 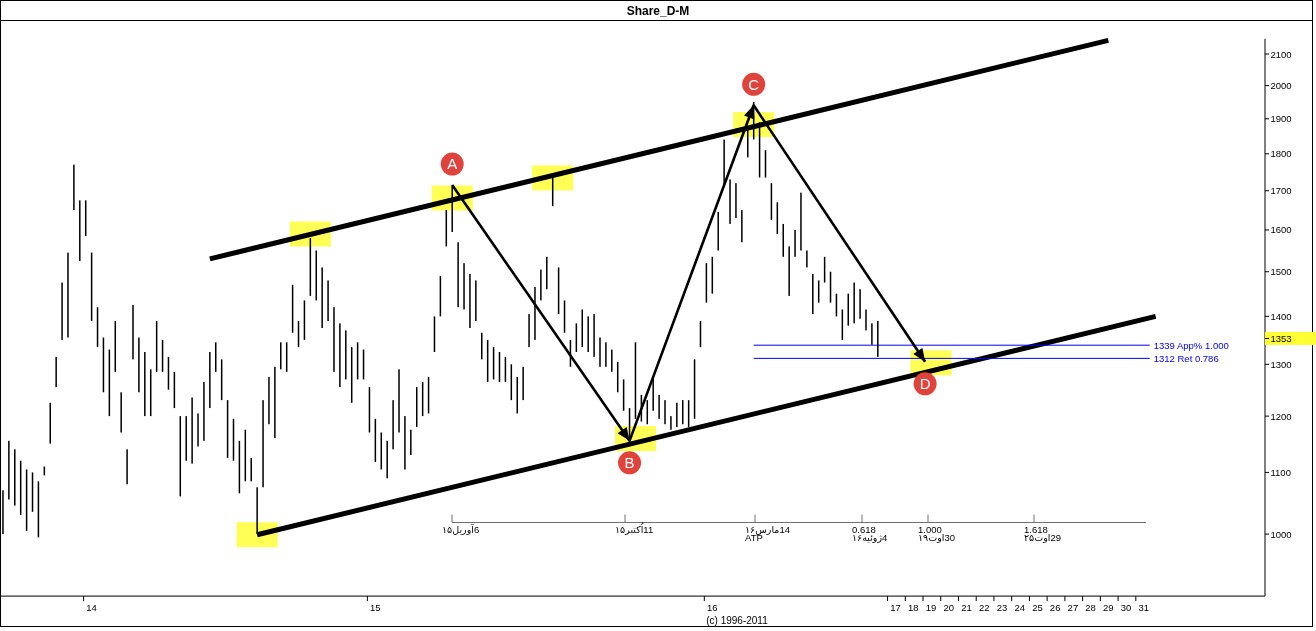 I want to click on x-tick-label: 27, so click(x=1073, y=608).